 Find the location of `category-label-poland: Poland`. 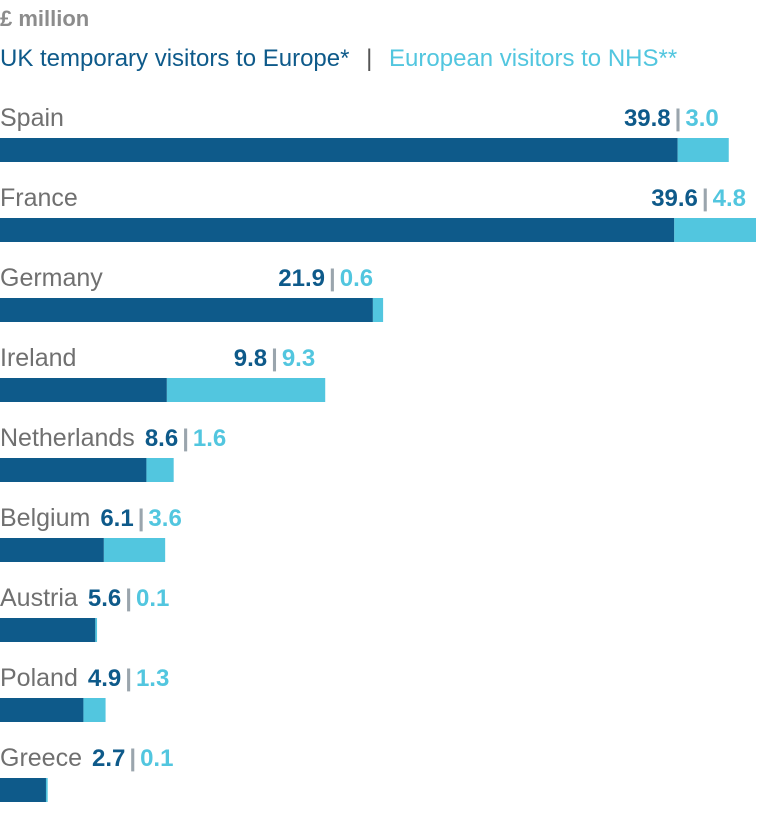

category-label-poland: Poland is located at coordinates (39, 678).